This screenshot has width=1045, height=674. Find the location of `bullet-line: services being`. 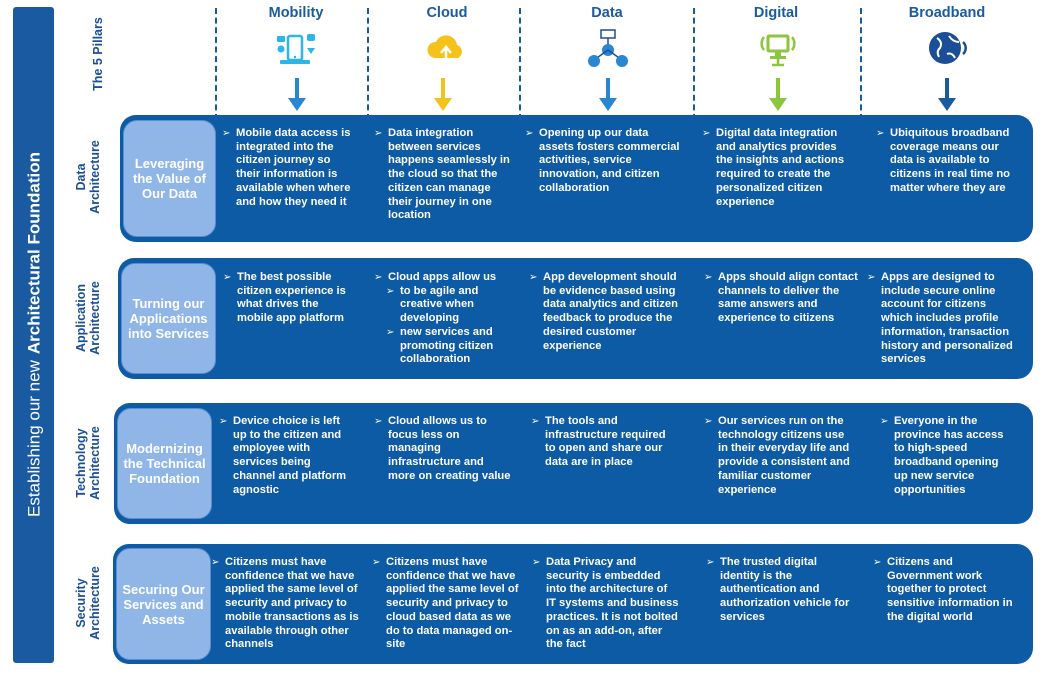

bullet-line: services being is located at coordinates (272, 462).